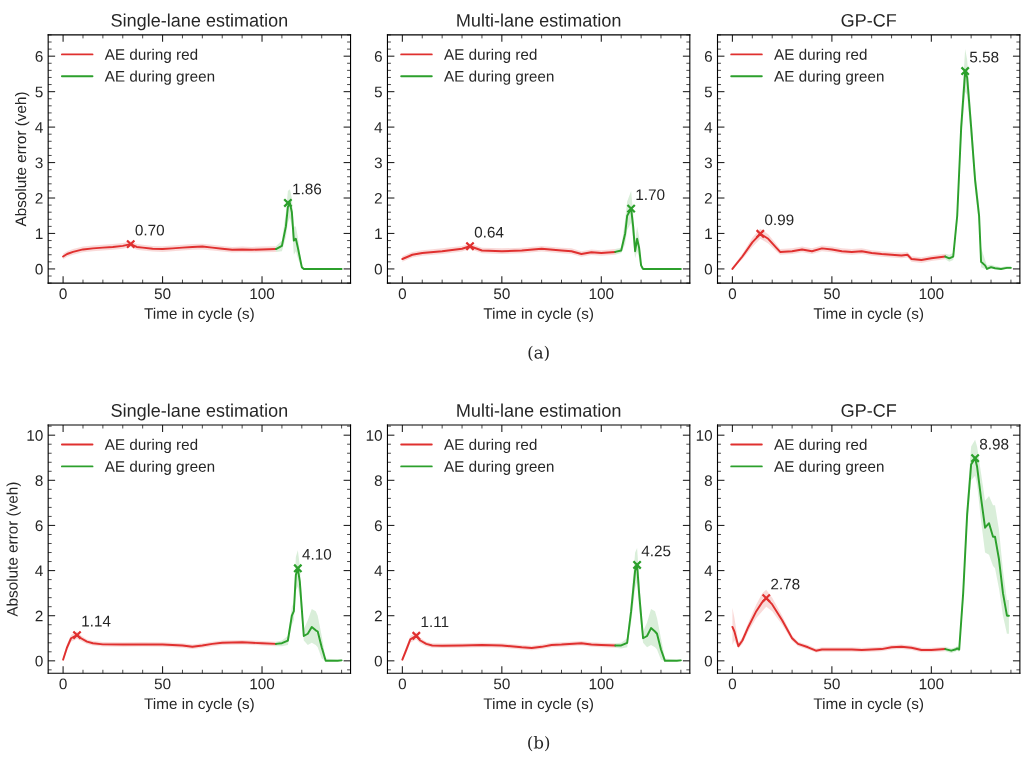  What do you see at coordinates (984, 57) in the screenshot?
I see `annotation: 5.58` at bounding box center [984, 57].